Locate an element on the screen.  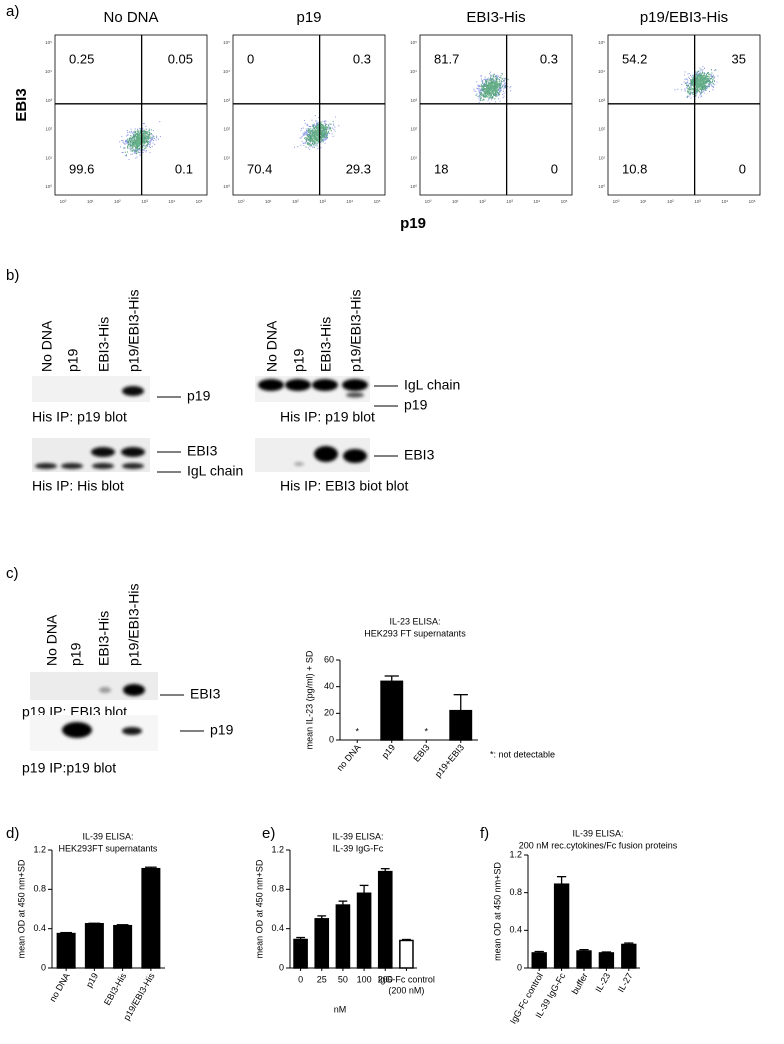
quadrant-value: 18 is located at coordinates (441, 168).